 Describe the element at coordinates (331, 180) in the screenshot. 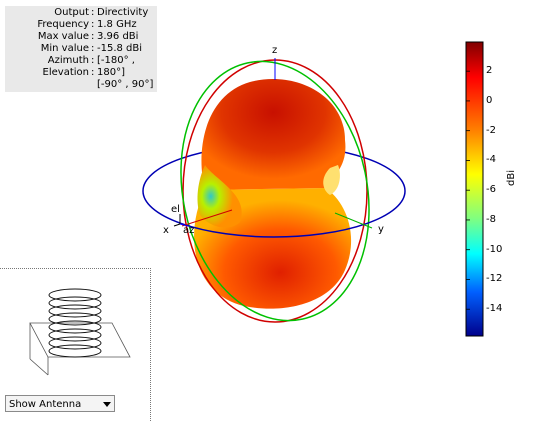

I see `waist-highlight` at that location.